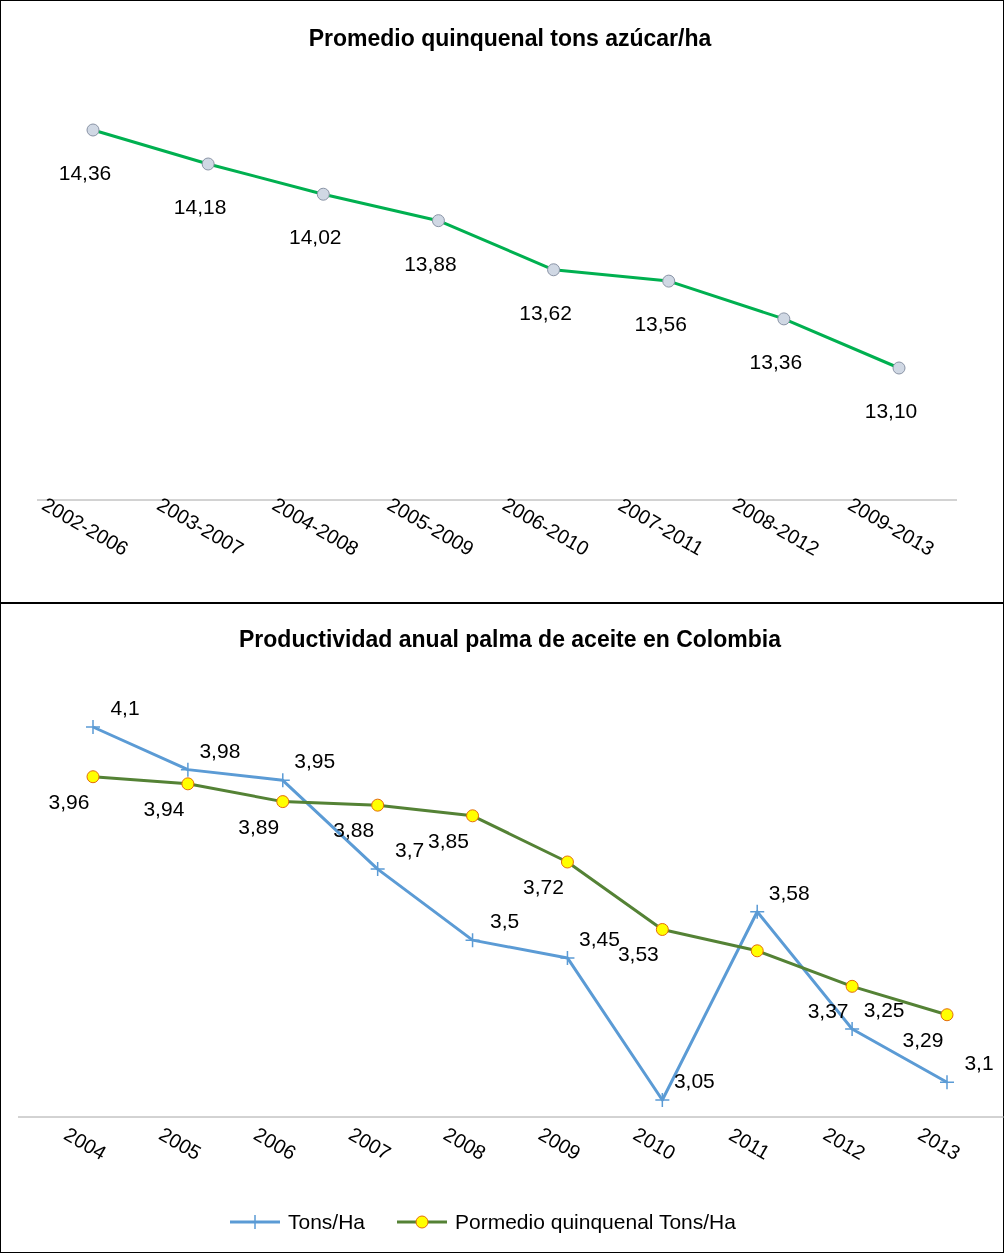  I want to click on data-label: 13,56, so click(660, 324).